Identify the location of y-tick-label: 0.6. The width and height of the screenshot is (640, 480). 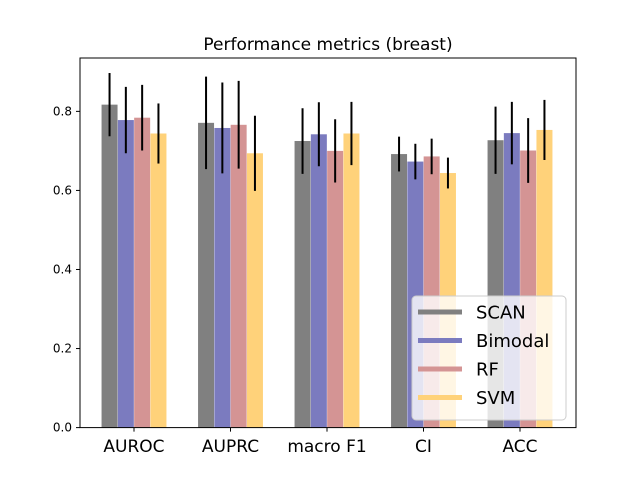
(62, 190).